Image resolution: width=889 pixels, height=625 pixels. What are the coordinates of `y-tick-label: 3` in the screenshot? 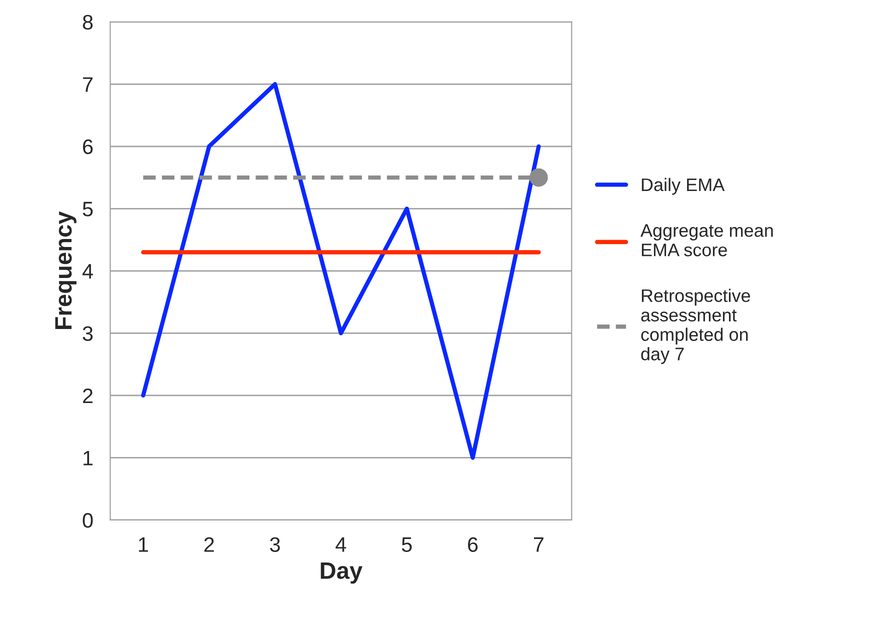 It's located at (87, 333).